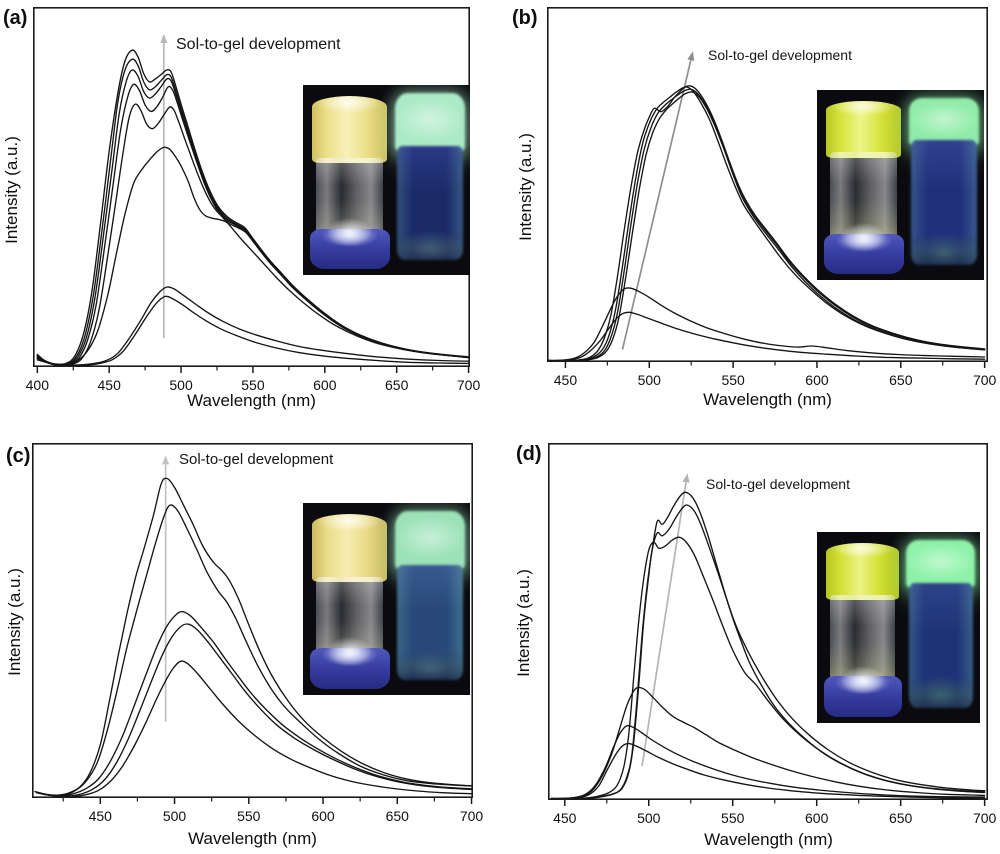 Image resolution: width=1000 pixels, height=854 pixels. What do you see at coordinates (529, 454) in the screenshot?
I see `panel-label-d: (d)` at bounding box center [529, 454].